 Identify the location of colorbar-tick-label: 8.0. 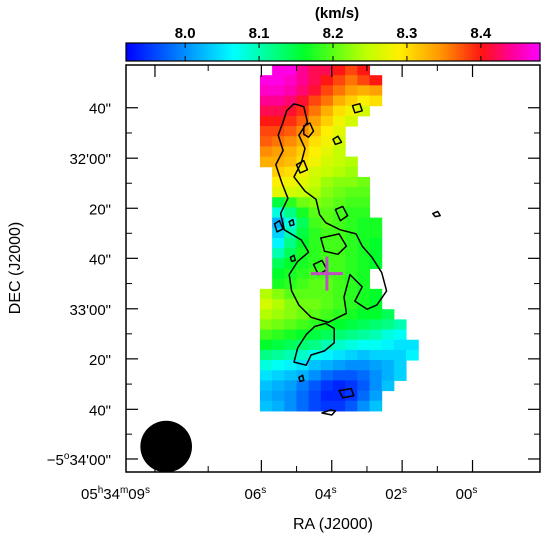
(185, 33).